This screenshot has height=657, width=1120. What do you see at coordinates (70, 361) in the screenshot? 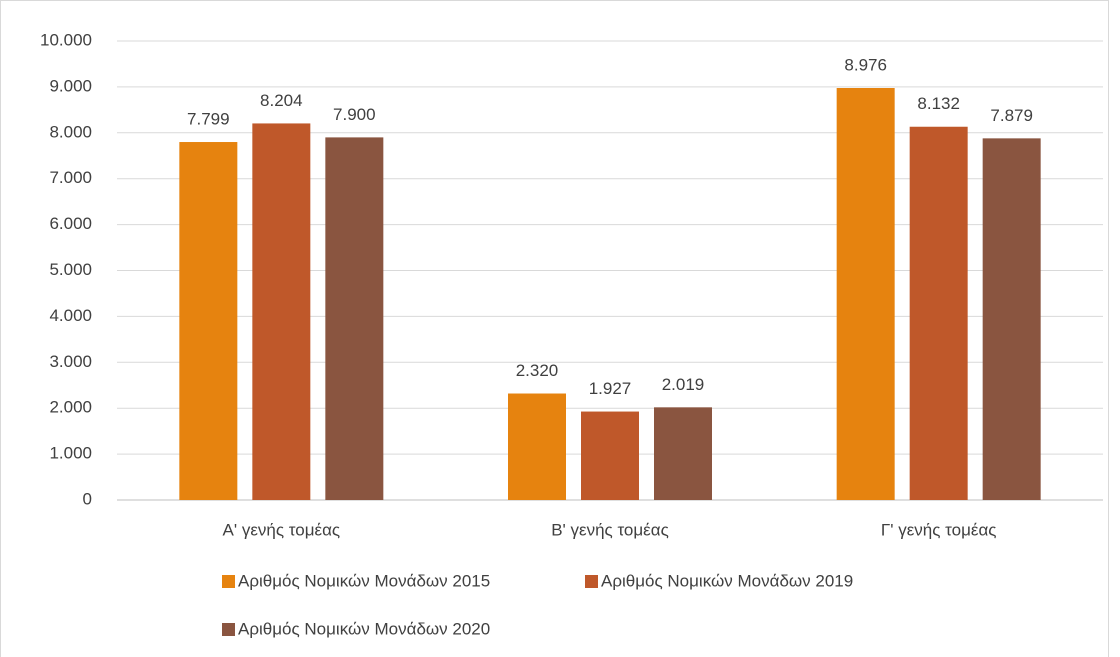
I see `y-tick-label: 3.000` at bounding box center [70, 361].